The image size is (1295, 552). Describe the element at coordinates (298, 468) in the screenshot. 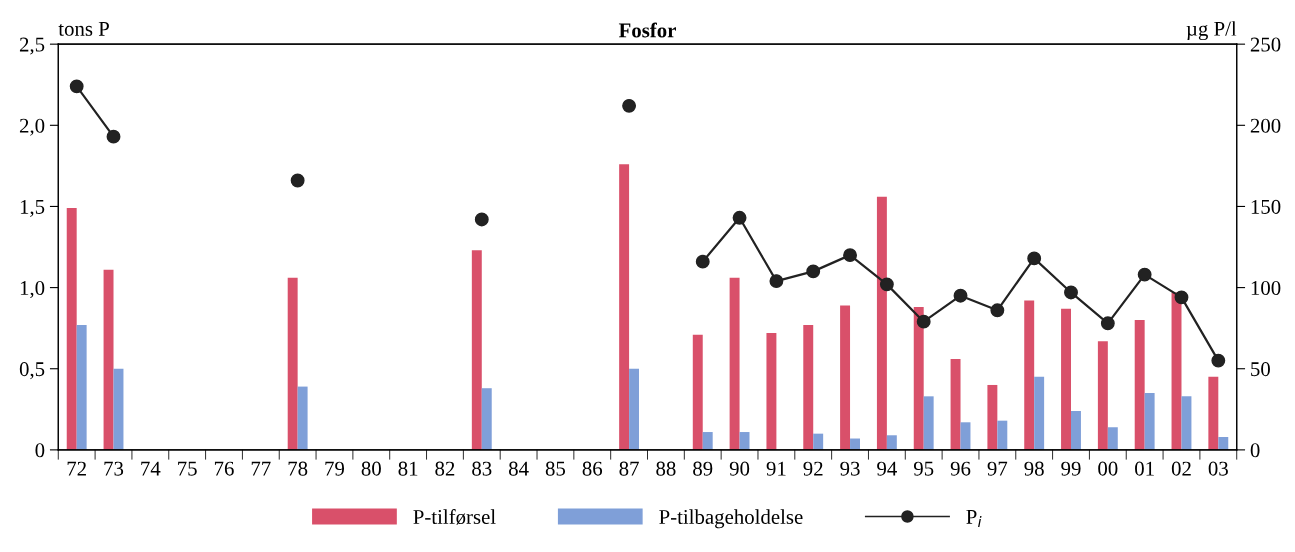

I see `x-tick-label: 78` at that location.